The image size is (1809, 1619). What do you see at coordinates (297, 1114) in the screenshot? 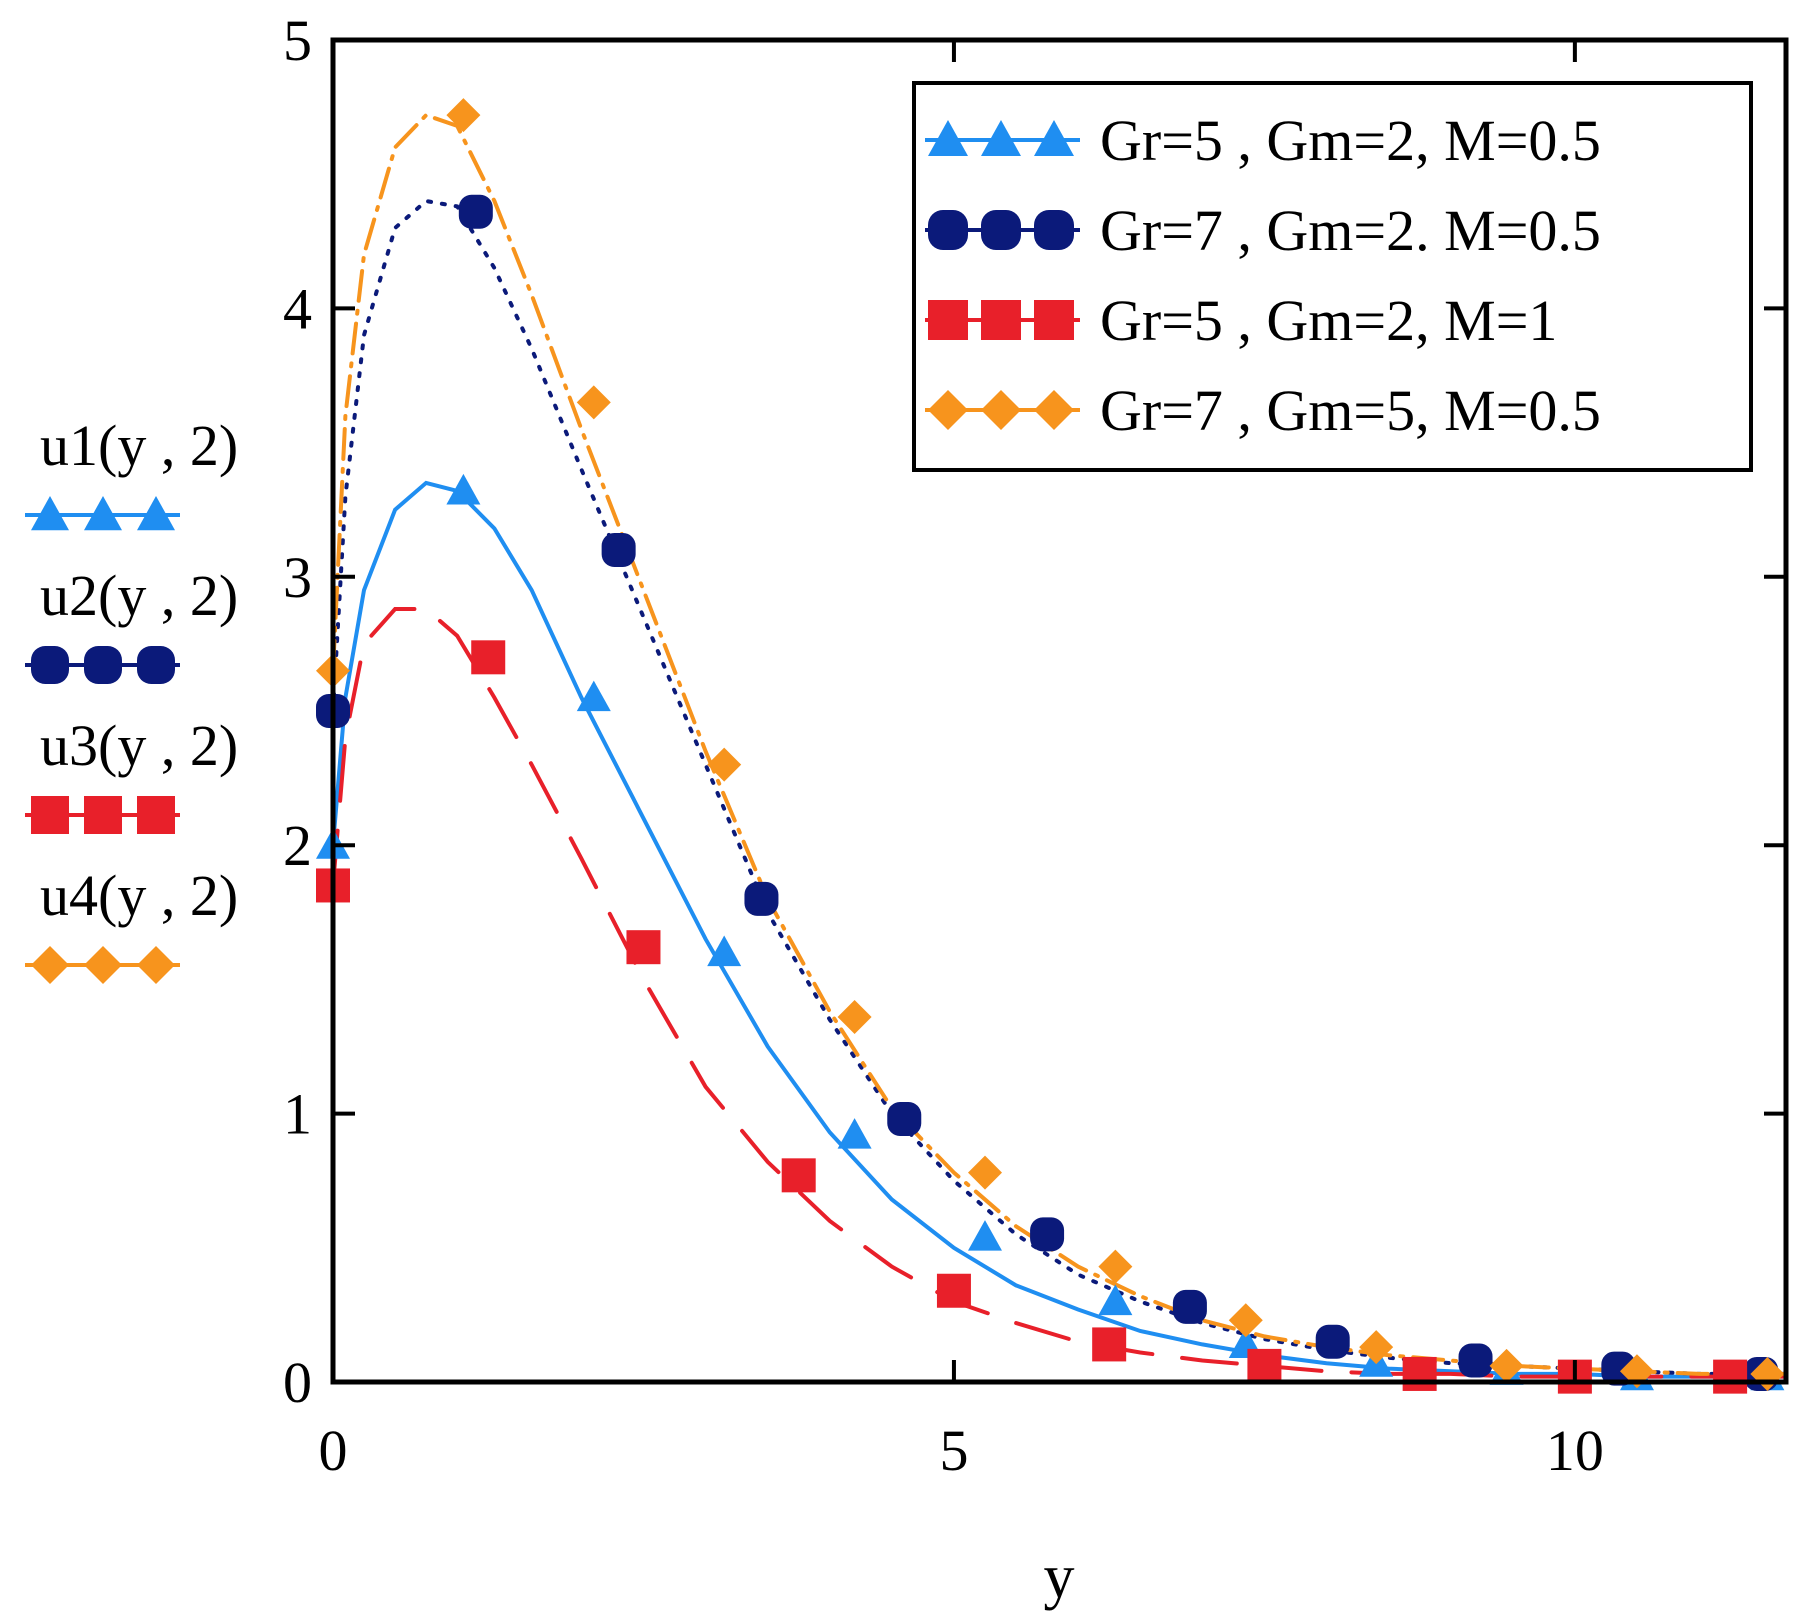
I see `y-tick-label-1: 1` at bounding box center [297, 1114].